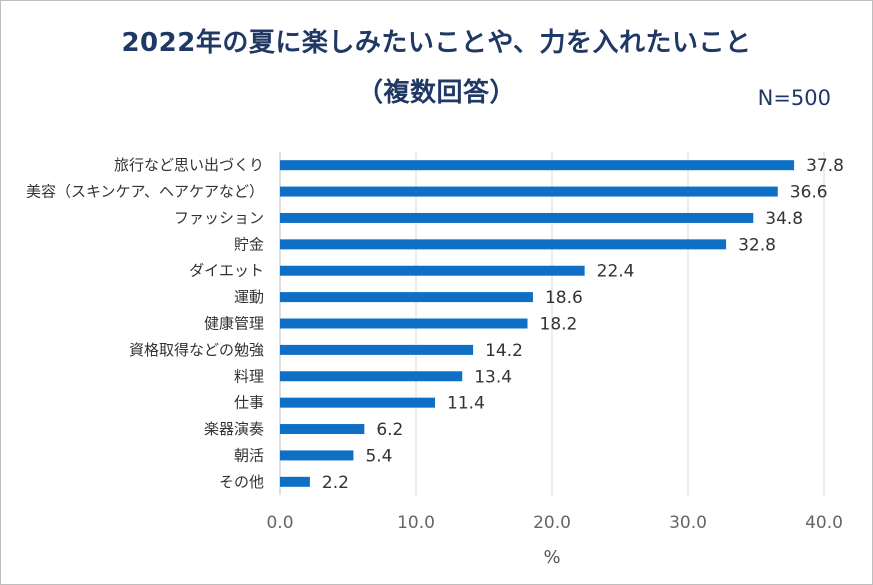 The height and width of the screenshot is (585, 873). Describe the element at coordinates (564, 298) in the screenshot. I see `value-label: 18.6` at that location.